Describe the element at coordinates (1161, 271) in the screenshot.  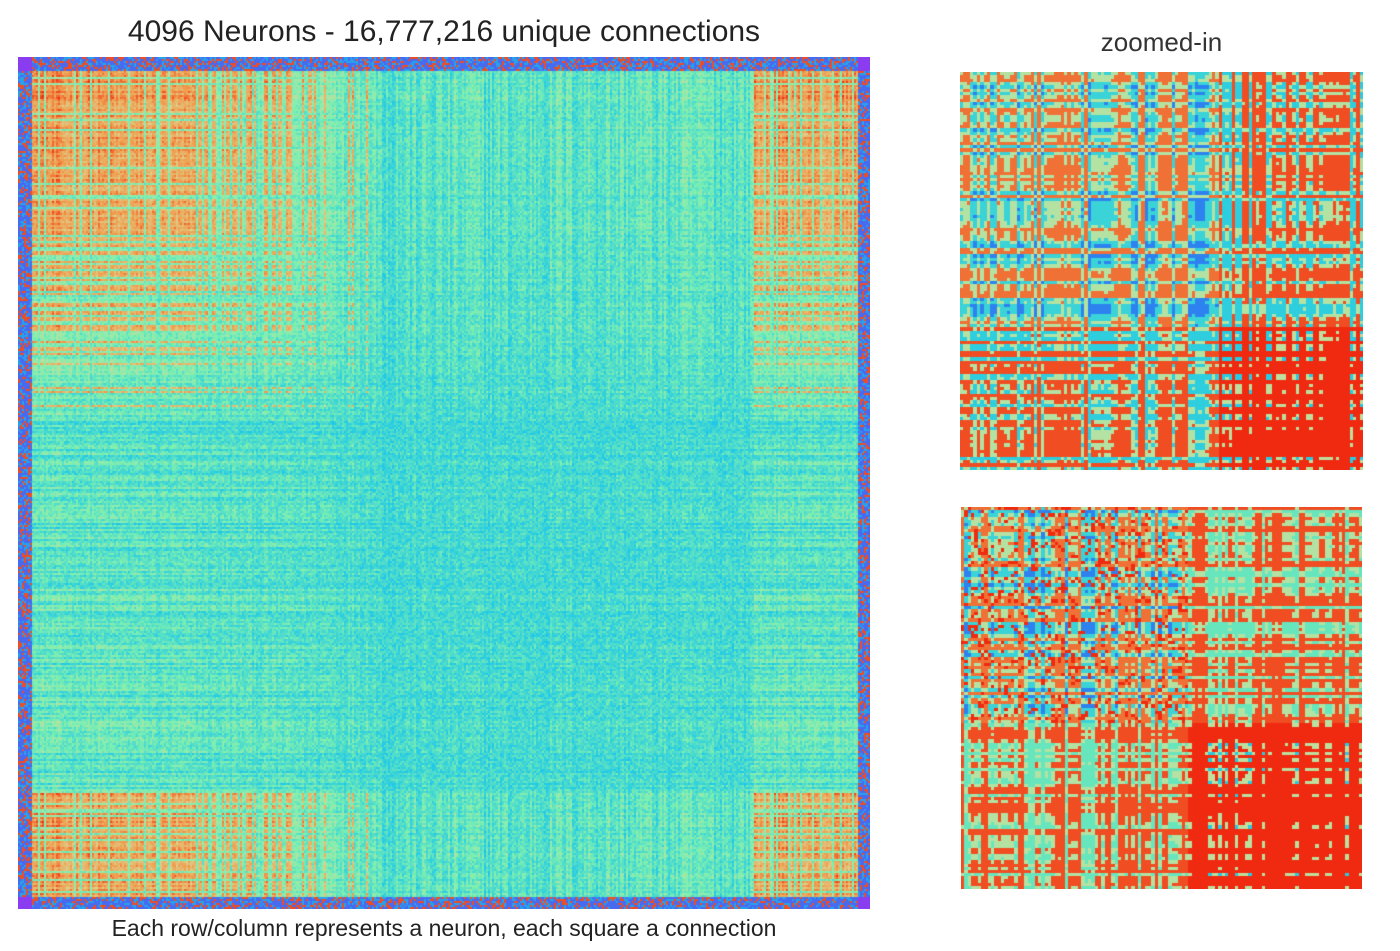
I see `zoomed-in-heatmap-top` at that location.